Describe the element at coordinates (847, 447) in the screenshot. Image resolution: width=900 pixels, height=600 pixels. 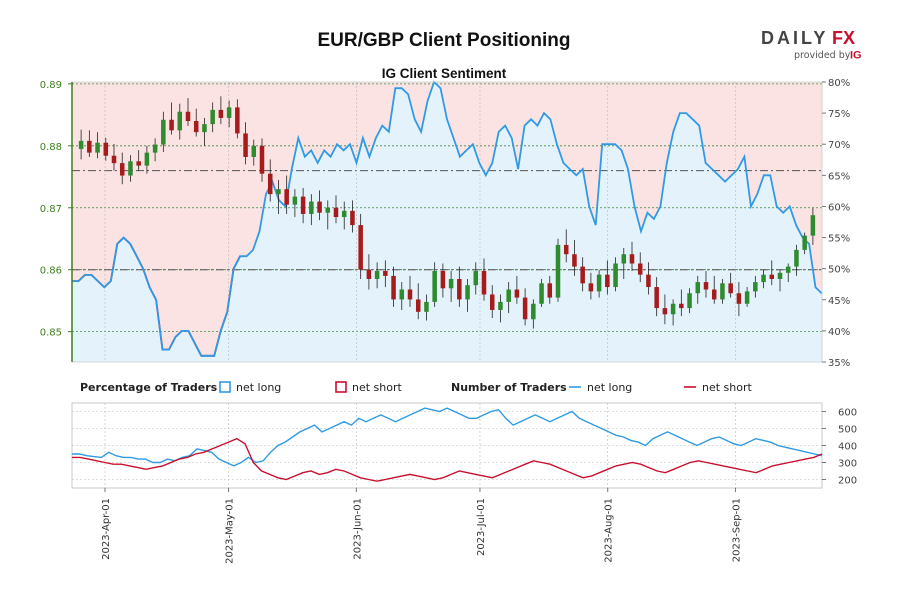
I see `count-tick-label: 400` at that location.